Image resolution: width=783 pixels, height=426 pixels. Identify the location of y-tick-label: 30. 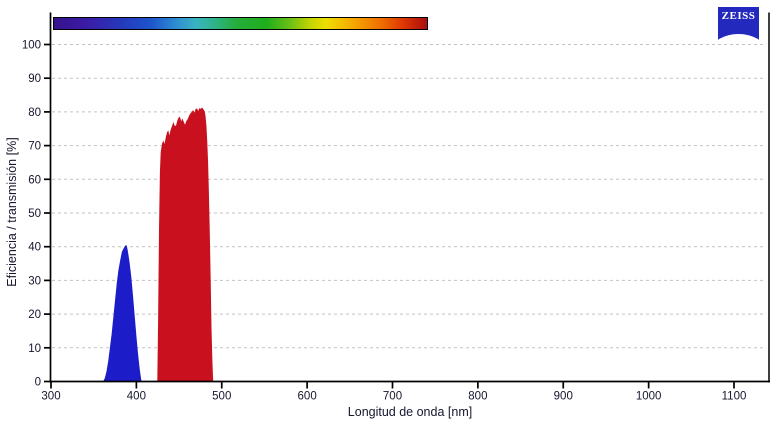
(34, 281).